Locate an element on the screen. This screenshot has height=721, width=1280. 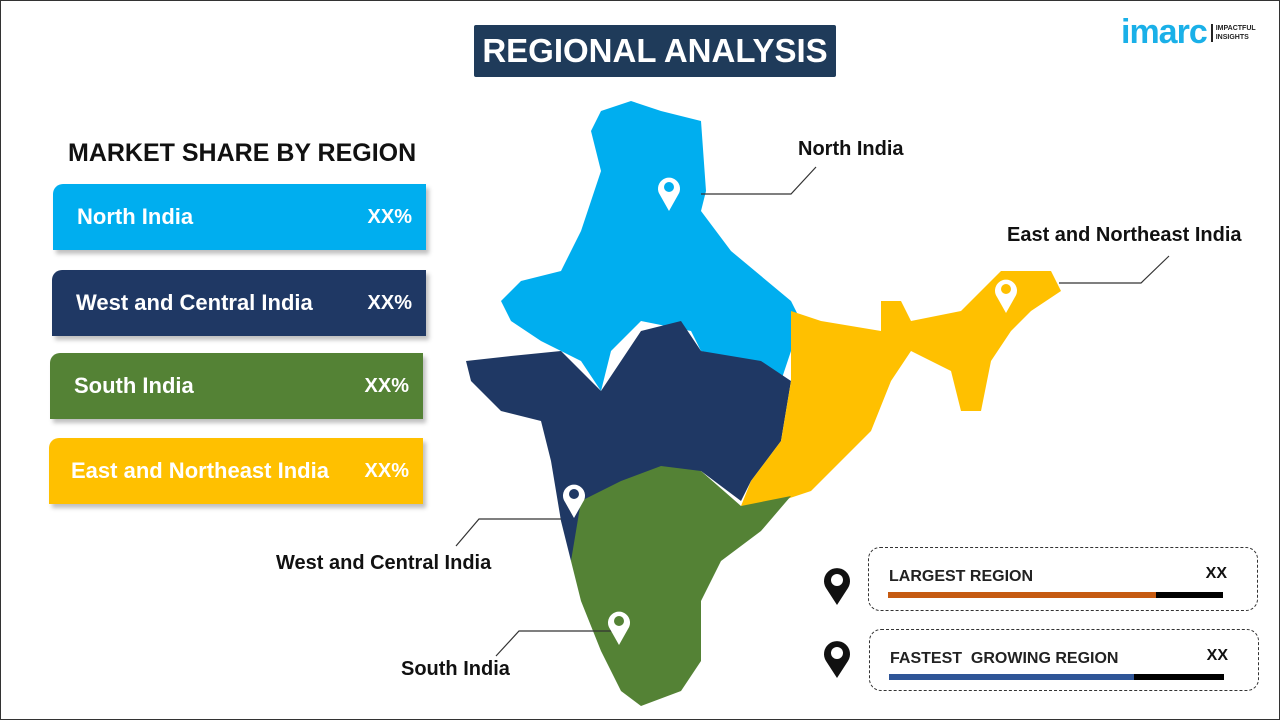
map-label-north: North India is located at coordinates (851, 149).